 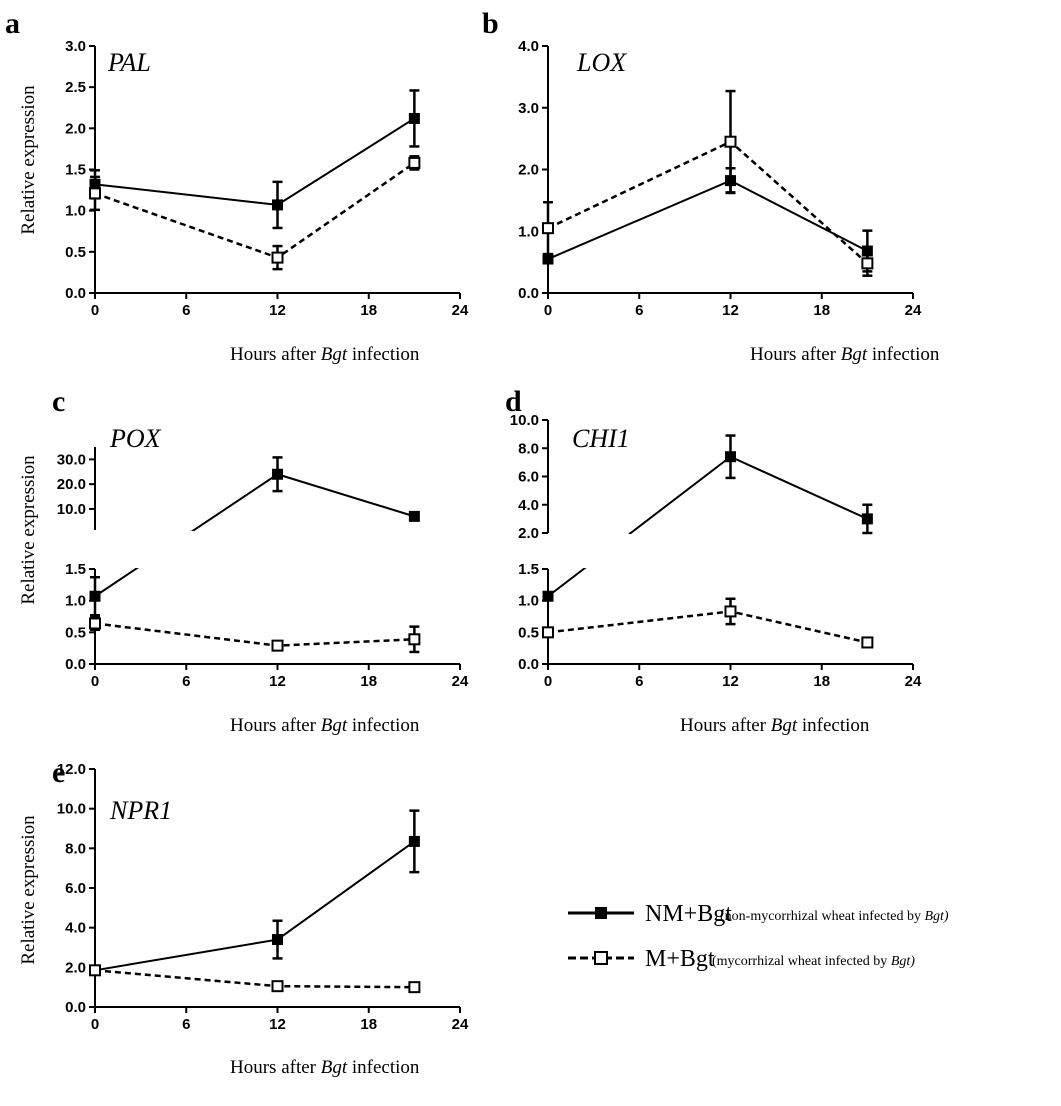 I want to click on legend-nm-marker, so click(x=601, y=913).